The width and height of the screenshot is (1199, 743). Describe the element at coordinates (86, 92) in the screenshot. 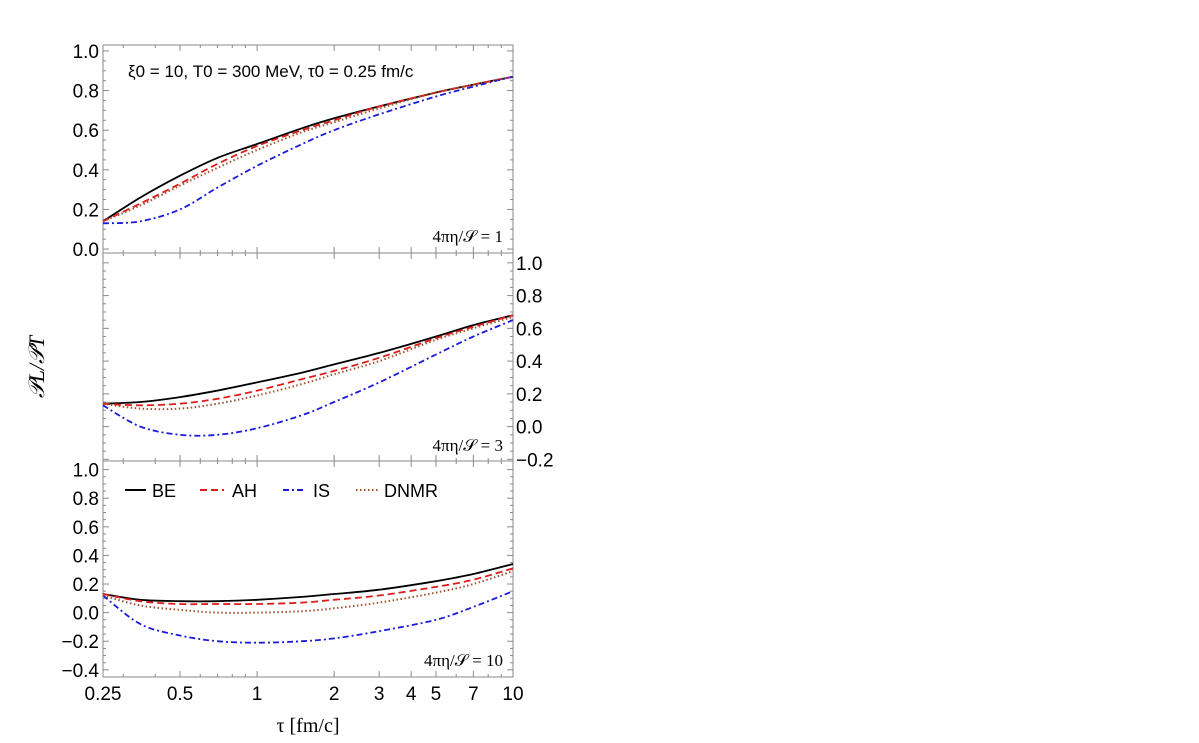

I see `y-tick-label-top-4: 0.8` at that location.